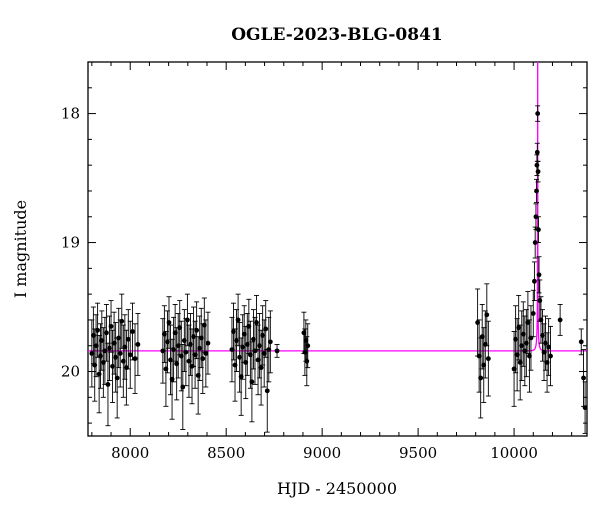 This screenshot has height=512, width=600. I want to click on x-tick-label: 8500, so click(226, 453).